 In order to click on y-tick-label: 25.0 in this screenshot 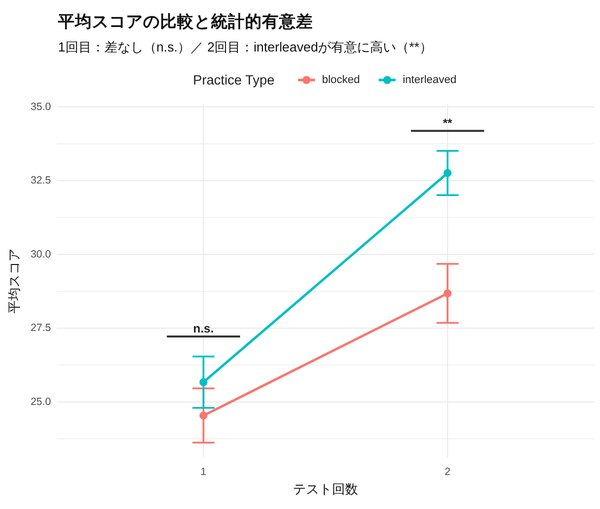, I will do `click(41, 402)`.